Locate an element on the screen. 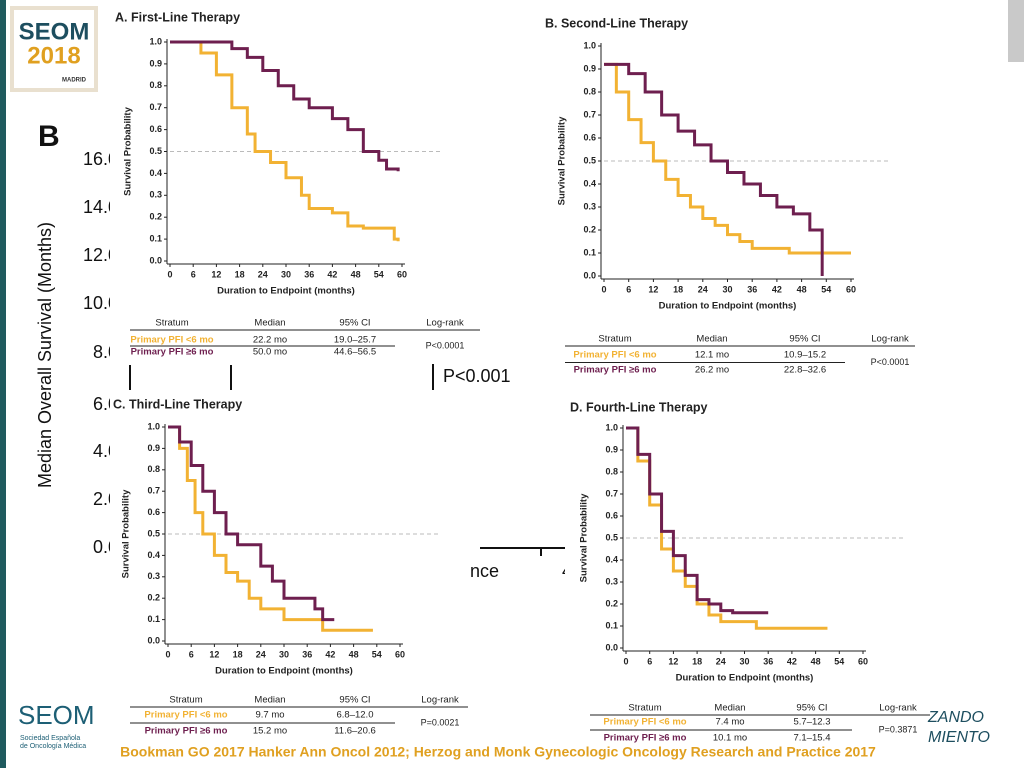 This screenshot has width=1024, height=768. log-rank: P=0.3871 is located at coordinates (898, 729).